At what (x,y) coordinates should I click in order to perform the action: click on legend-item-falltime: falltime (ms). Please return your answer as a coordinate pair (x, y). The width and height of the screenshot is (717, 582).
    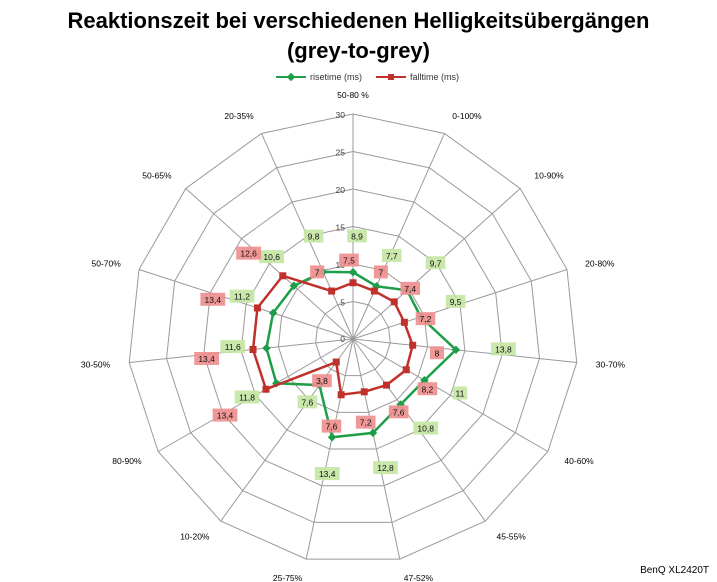
    Looking at the image, I should click on (417, 77).